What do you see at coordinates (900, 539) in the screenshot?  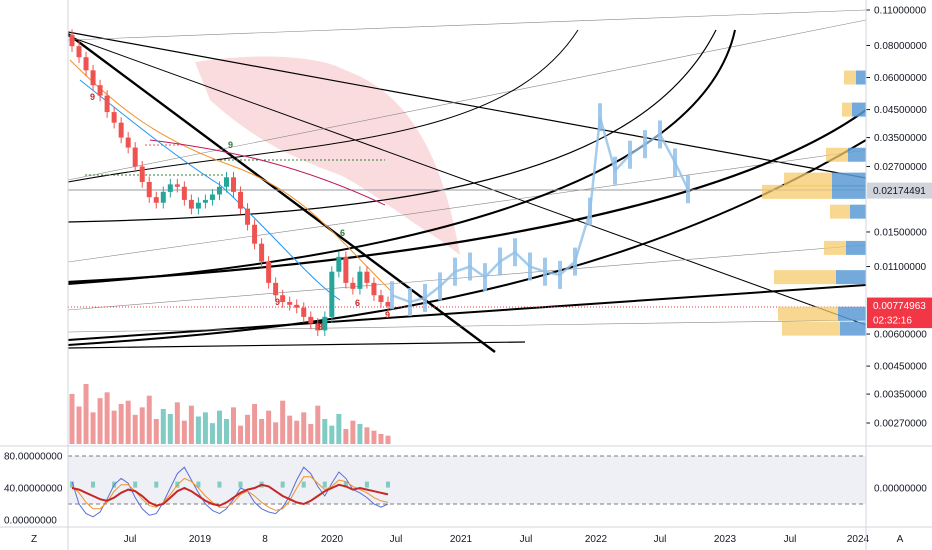 I see `time-axis-corner-right: A` at bounding box center [900, 539].